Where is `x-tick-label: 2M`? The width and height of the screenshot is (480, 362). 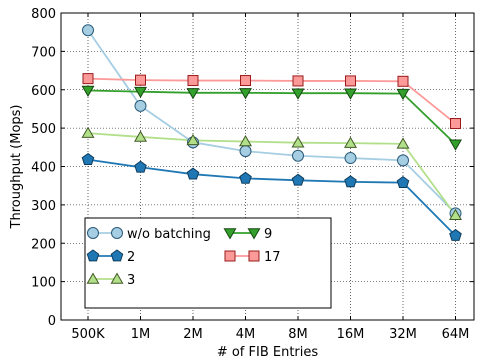
x-tick-label: 2M is located at coordinates (193, 334).